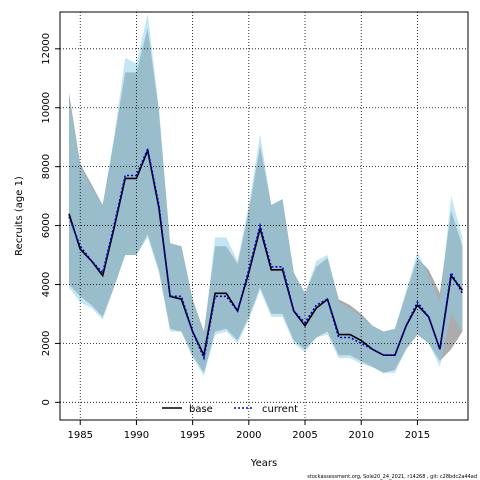  Describe the element at coordinates (46, 225) in the screenshot. I see `y-tick-label-6000: 6000` at that location.